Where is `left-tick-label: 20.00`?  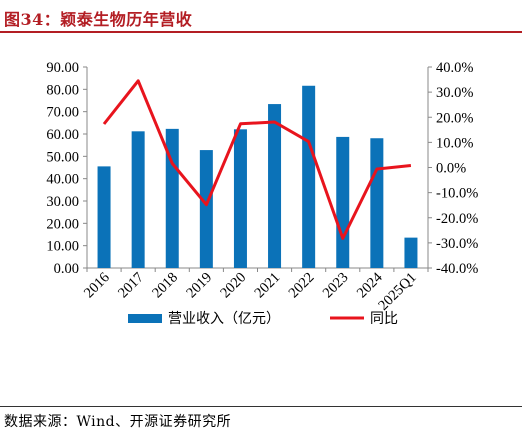 left-tick-label: 20.00 is located at coordinates (62, 224).